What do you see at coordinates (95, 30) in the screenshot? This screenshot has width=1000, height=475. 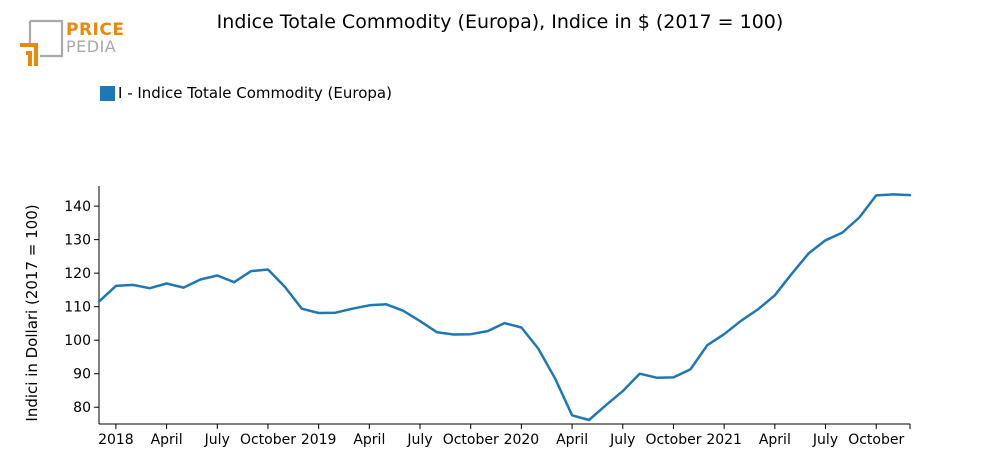 I see `logo-word-price: PRICE` at bounding box center [95, 30].